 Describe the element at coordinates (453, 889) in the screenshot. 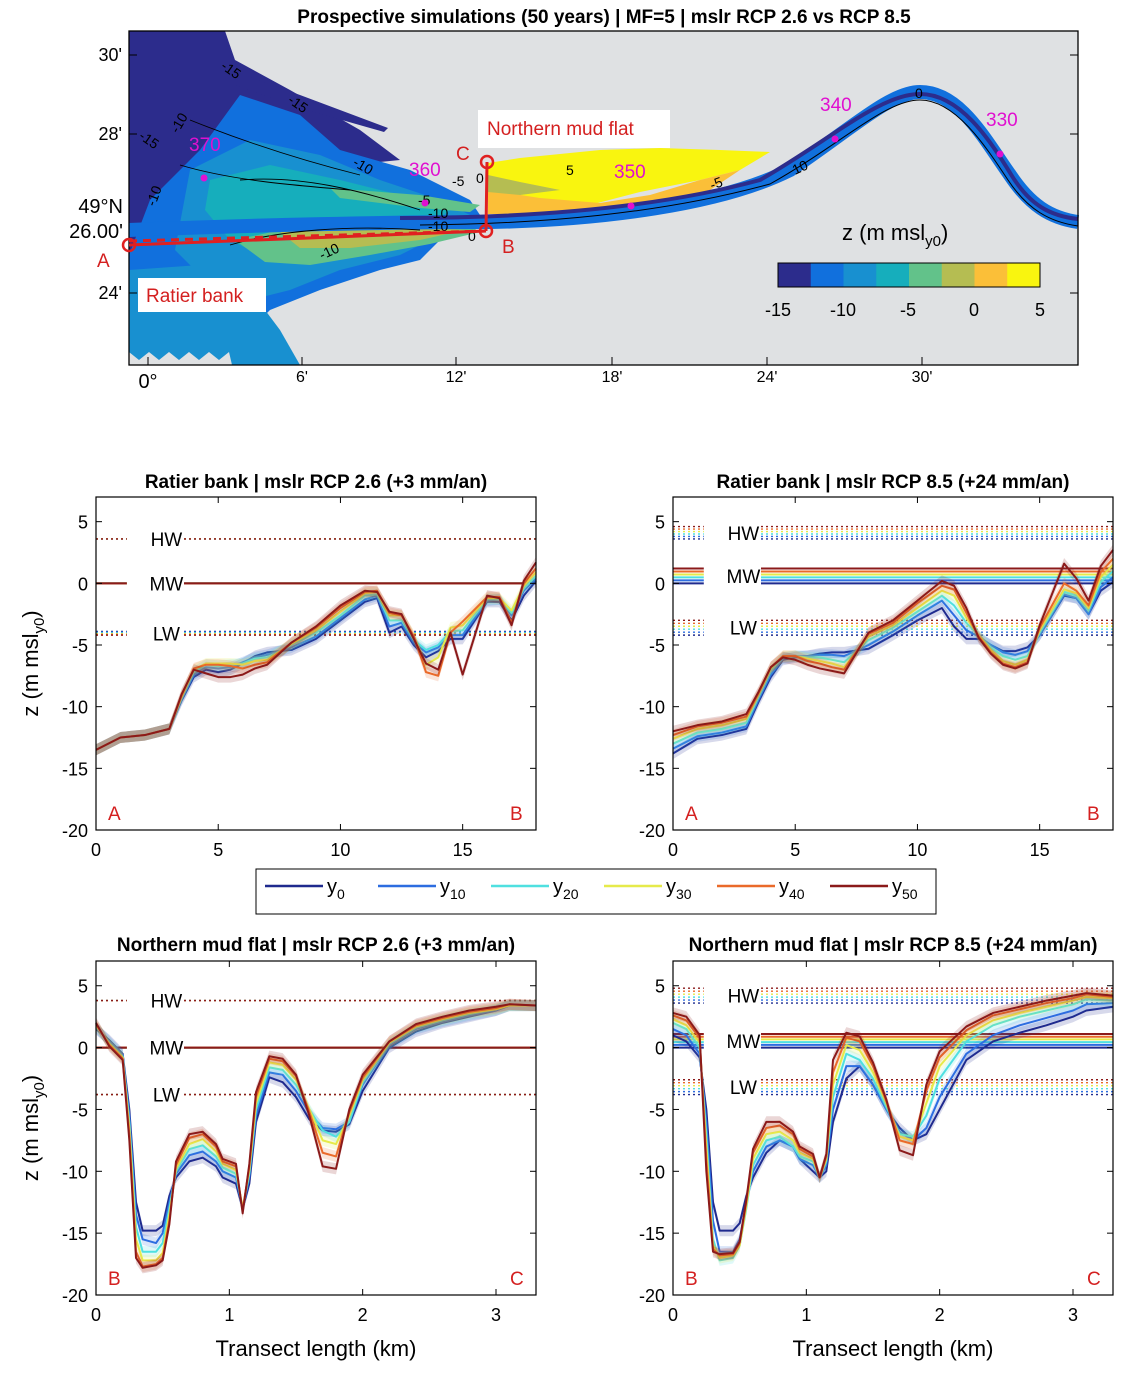

I see `legend-label: y10` at that location.